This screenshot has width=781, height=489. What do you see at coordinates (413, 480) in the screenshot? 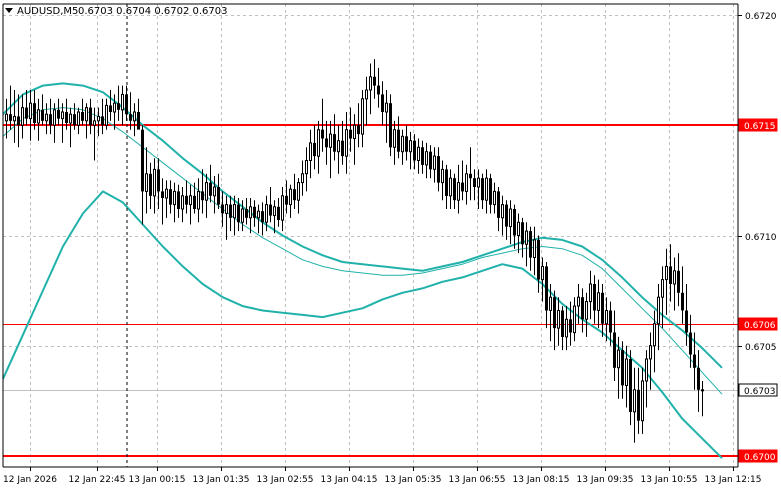
I see `time-axis-tick-label: 13 Jan 05:35` at bounding box center [413, 480].